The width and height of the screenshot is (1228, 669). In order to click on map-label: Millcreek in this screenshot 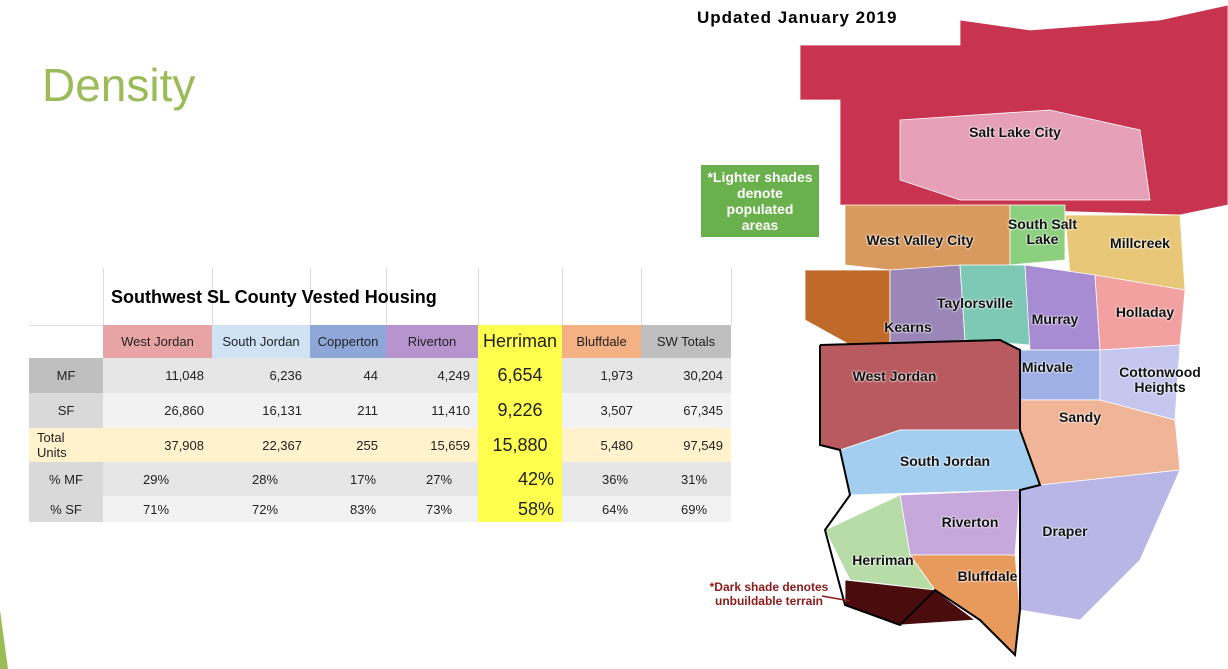, I will do `click(1140, 243)`.